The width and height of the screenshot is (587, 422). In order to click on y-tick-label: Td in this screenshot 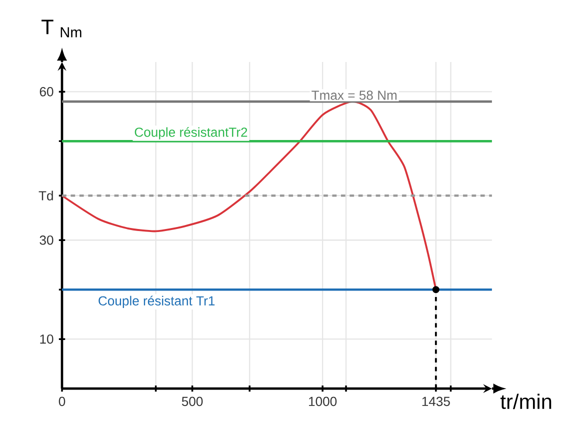, I will do `click(45, 195)`.